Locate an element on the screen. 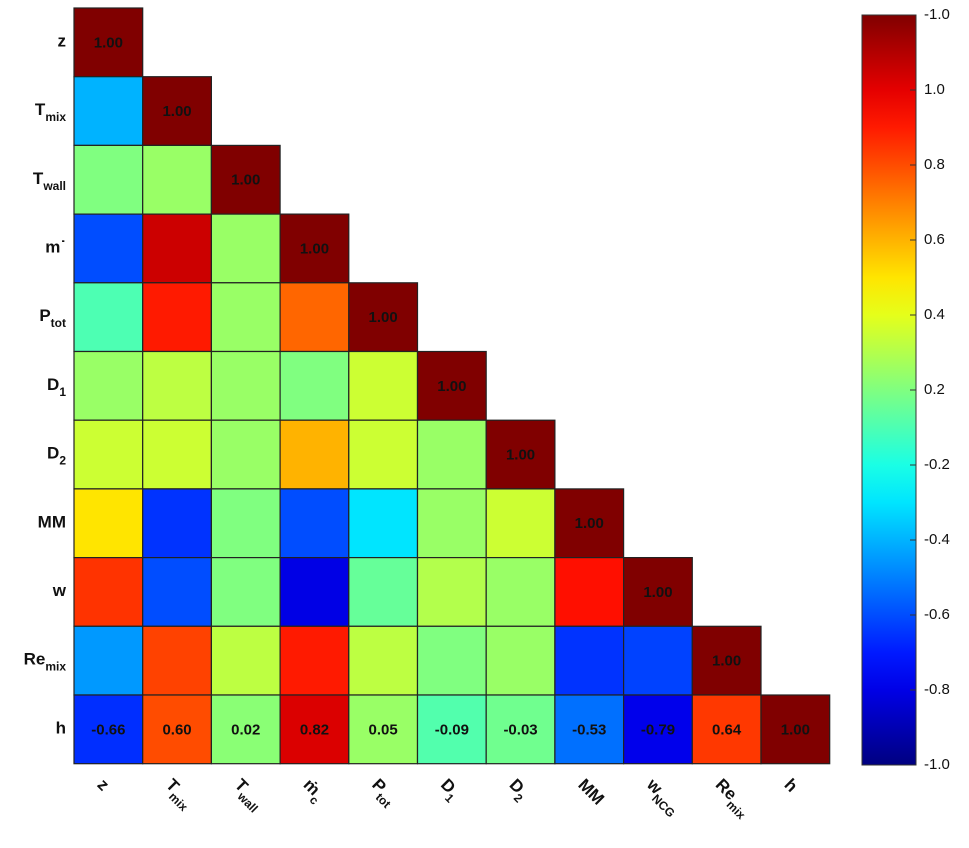 The image size is (969, 848). label-main: m˙ is located at coordinates (55, 246).